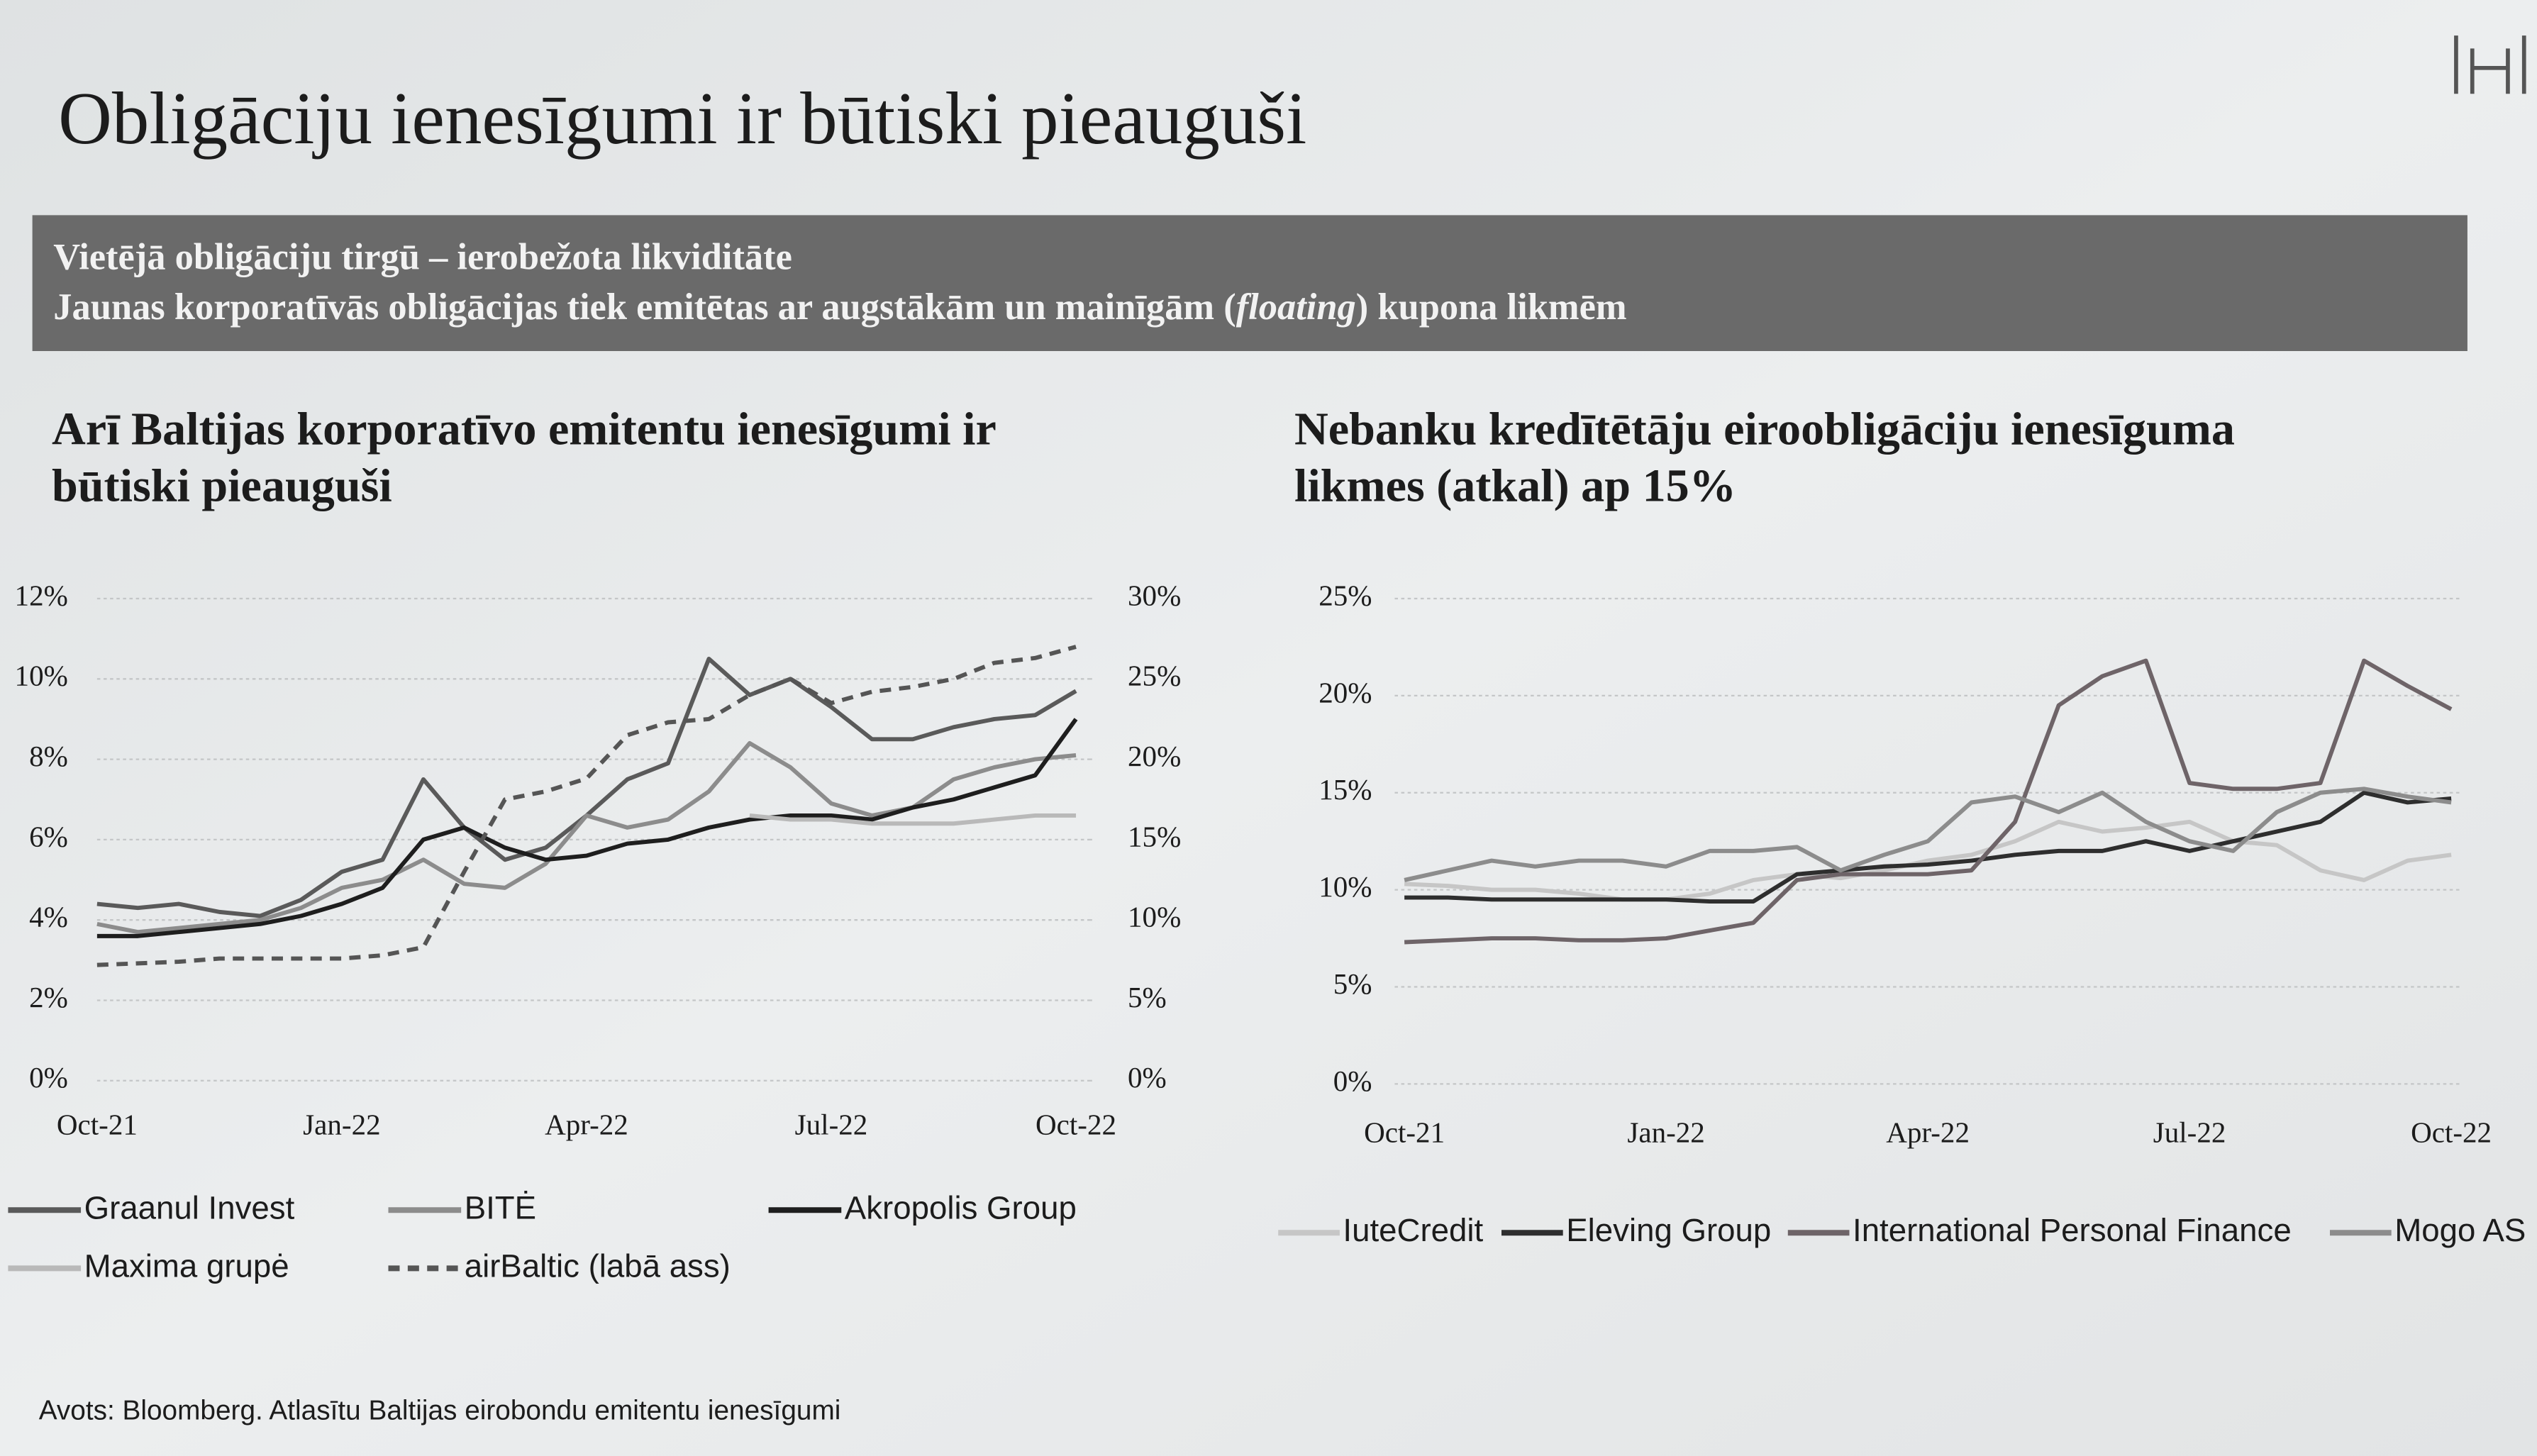  Describe the element at coordinates (598, 1265) in the screenshot. I see `legend-label: airBaltic (labā ass)` at that location.